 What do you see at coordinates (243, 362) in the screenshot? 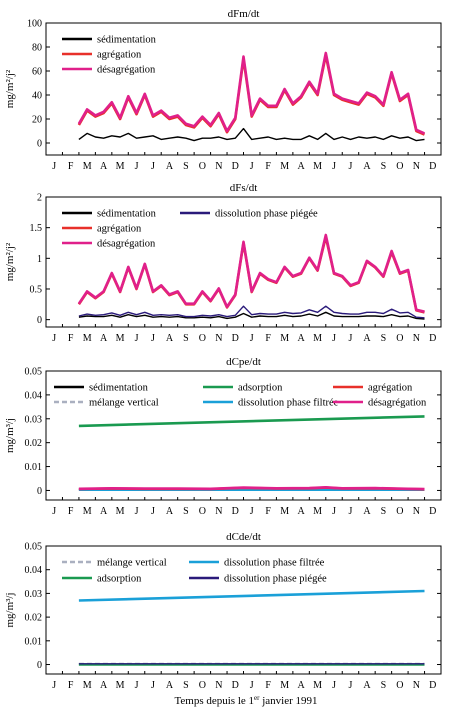
I see `chart-title: dCpe/dt` at bounding box center [243, 362].